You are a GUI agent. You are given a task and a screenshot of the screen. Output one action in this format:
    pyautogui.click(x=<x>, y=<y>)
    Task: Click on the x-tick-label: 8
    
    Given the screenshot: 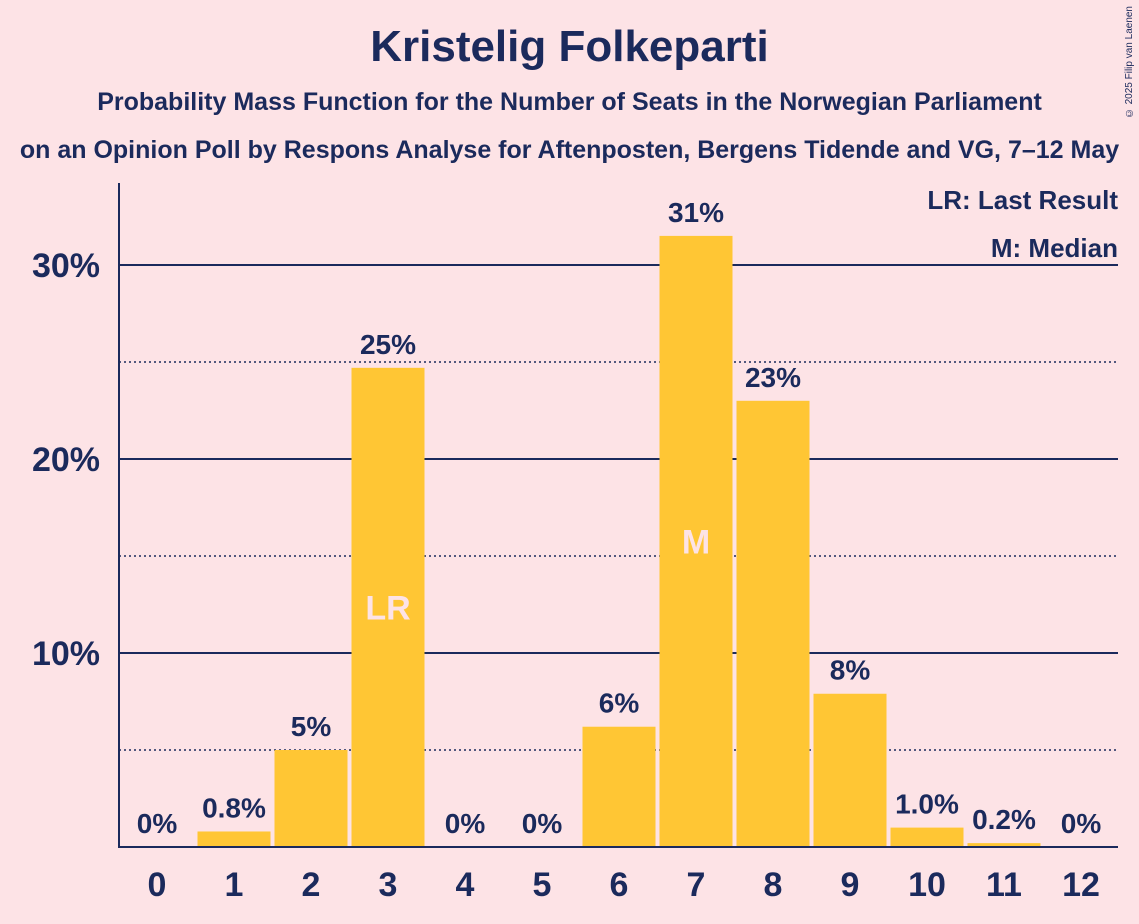 What is the action you would take?
    pyautogui.click(x=773, y=885)
    